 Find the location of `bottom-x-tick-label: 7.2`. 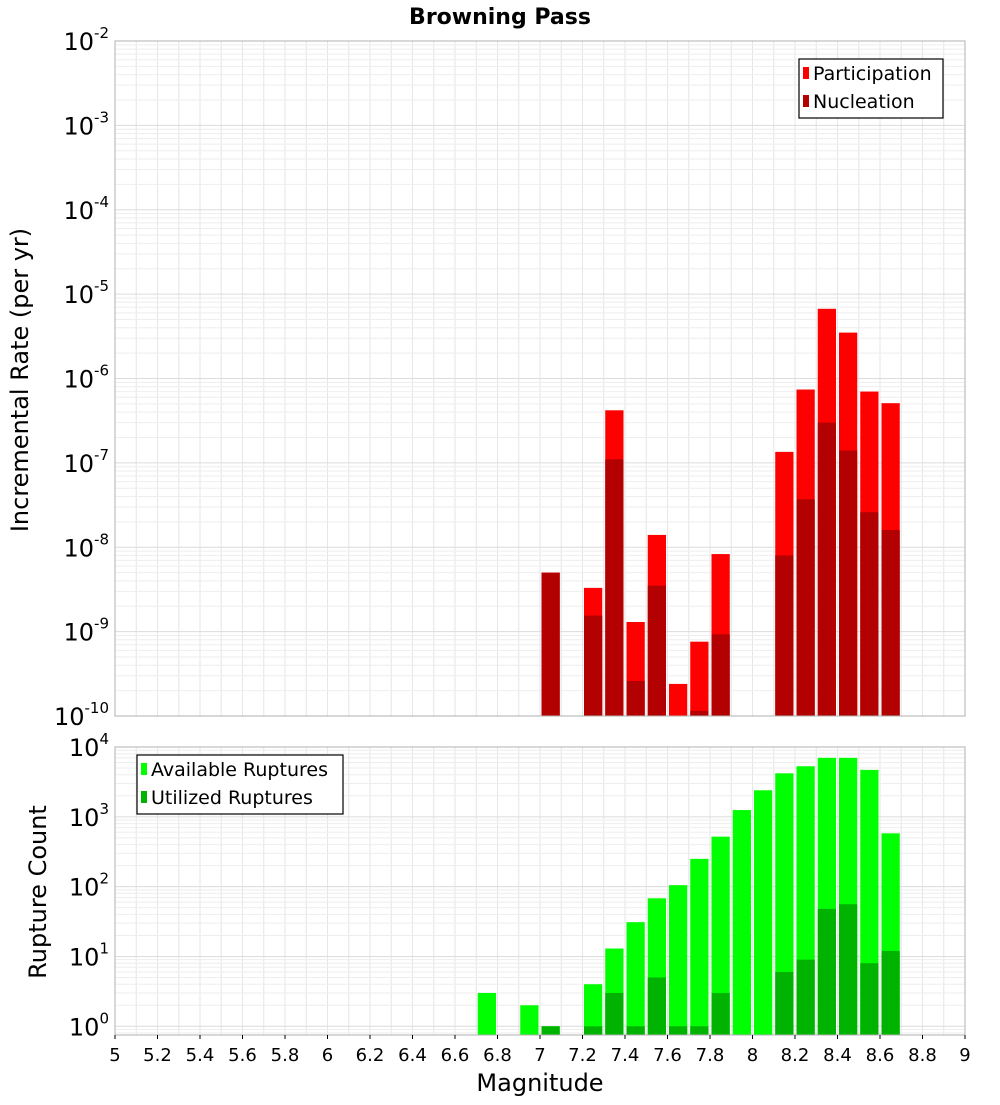

bottom-x-tick-label: 7.2 is located at coordinates (582, 1055).